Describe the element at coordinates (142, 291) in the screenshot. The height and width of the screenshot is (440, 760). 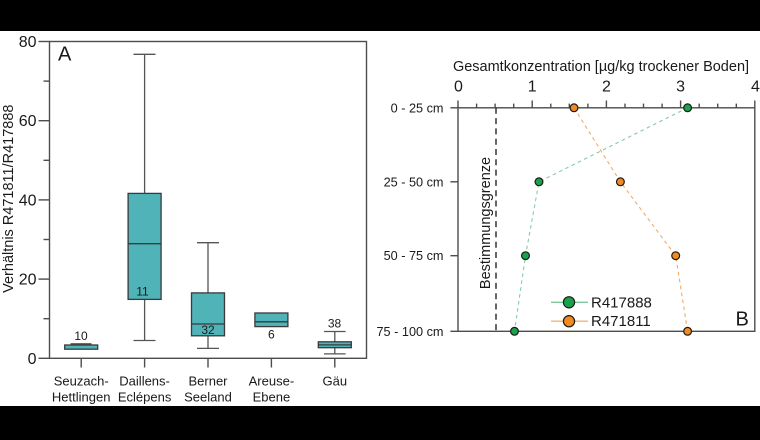
I see `svg-text: 11` at that location.